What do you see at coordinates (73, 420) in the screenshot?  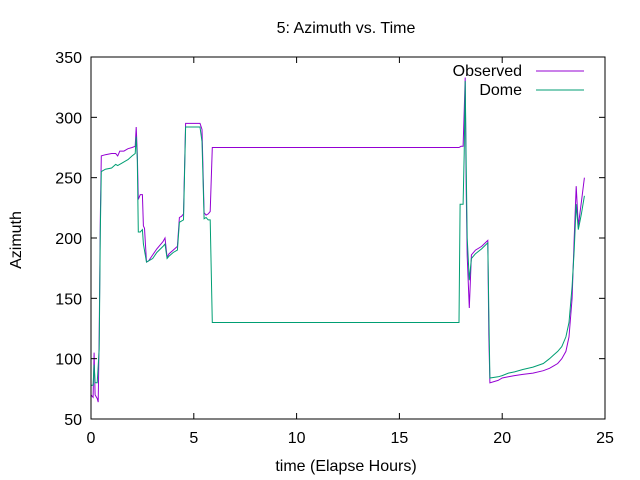 I see `y-tick-label: 50` at bounding box center [73, 420].